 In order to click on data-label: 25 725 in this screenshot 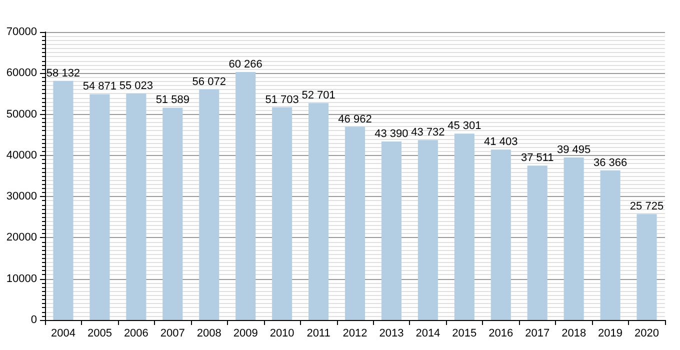, I will do `click(647, 206)`.